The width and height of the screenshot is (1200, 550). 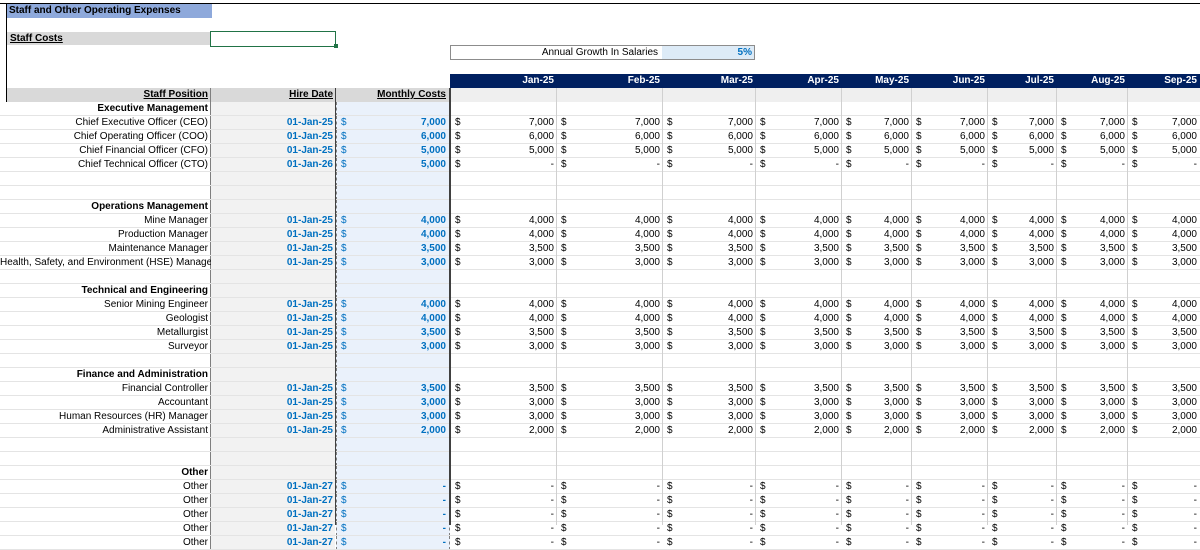 What do you see at coordinates (433, 164) in the screenshot?
I see `monthly-cost-value: 5,000` at bounding box center [433, 164].